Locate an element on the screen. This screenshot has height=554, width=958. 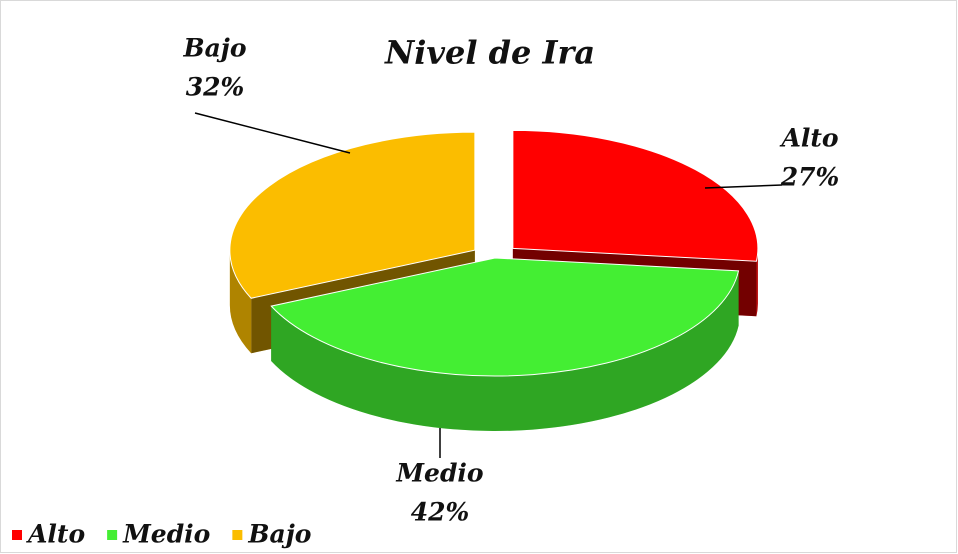
data-label-name: Alto is located at coordinates (808, 138).